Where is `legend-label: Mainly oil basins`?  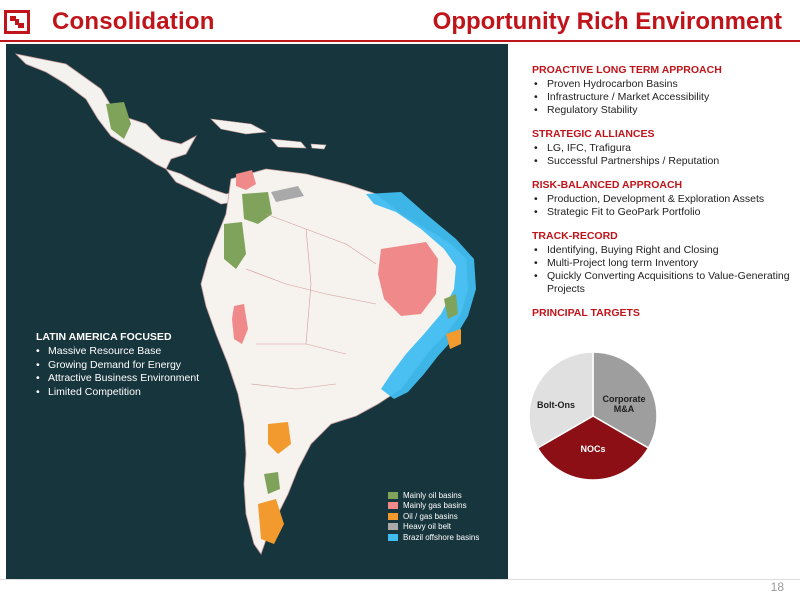 legend-label: Mainly oil basins is located at coordinates (432, 495).